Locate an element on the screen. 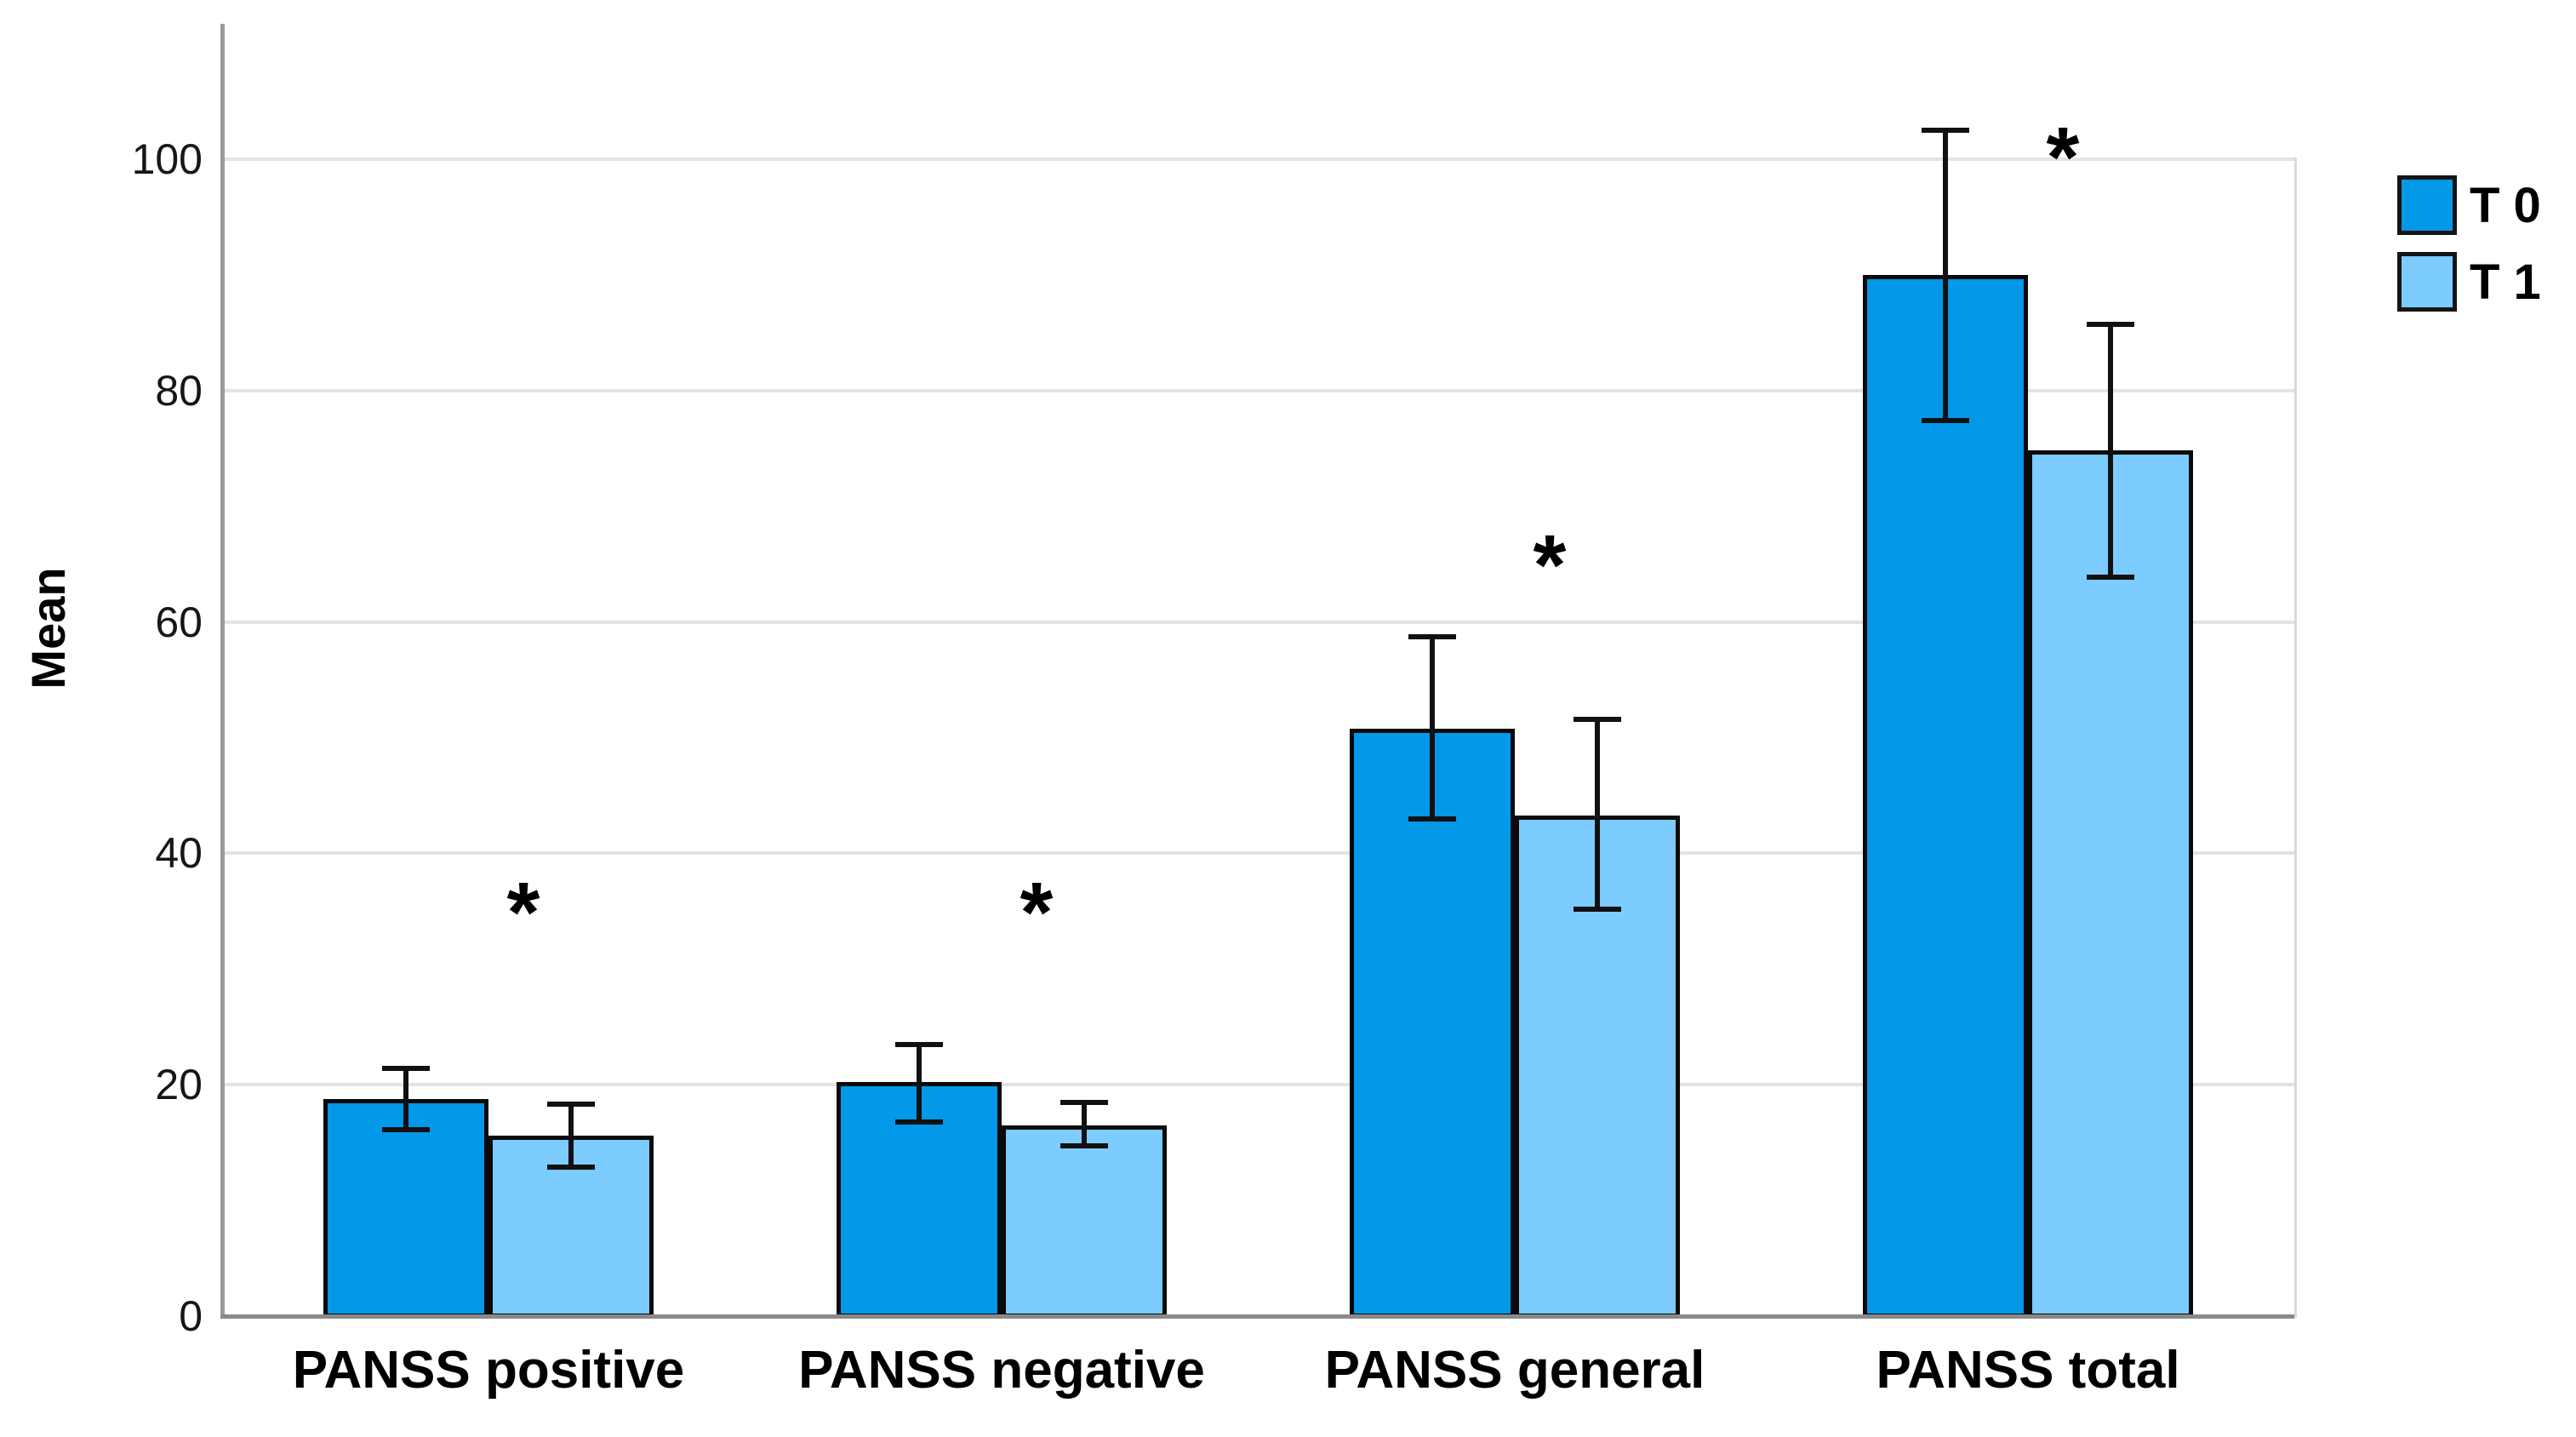 Image resolution: width=2576 pixels, height=1437 pixels. error-cap-high-t-0-panss-total is located at coordinates (1945, 131).